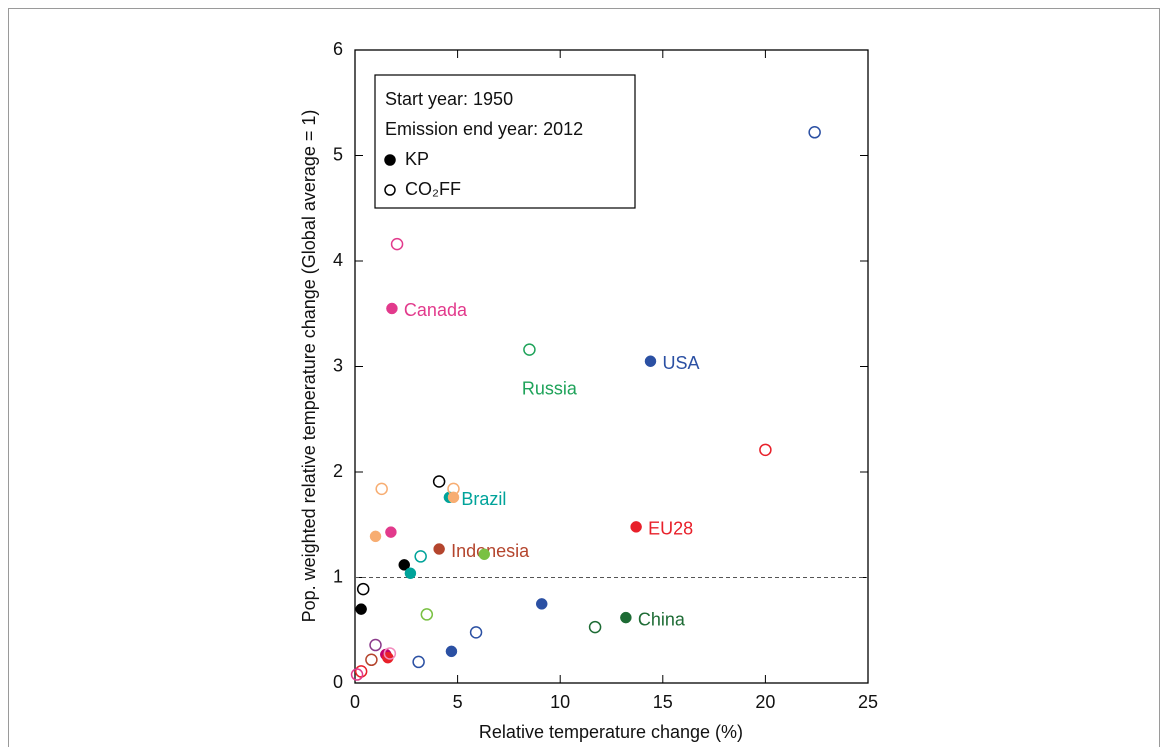 The width and height of the screenshot is (1168, 747). Describe the element at coordinates (338, 260) in the screenshot. I see `y-tick-label: 4` at that location.